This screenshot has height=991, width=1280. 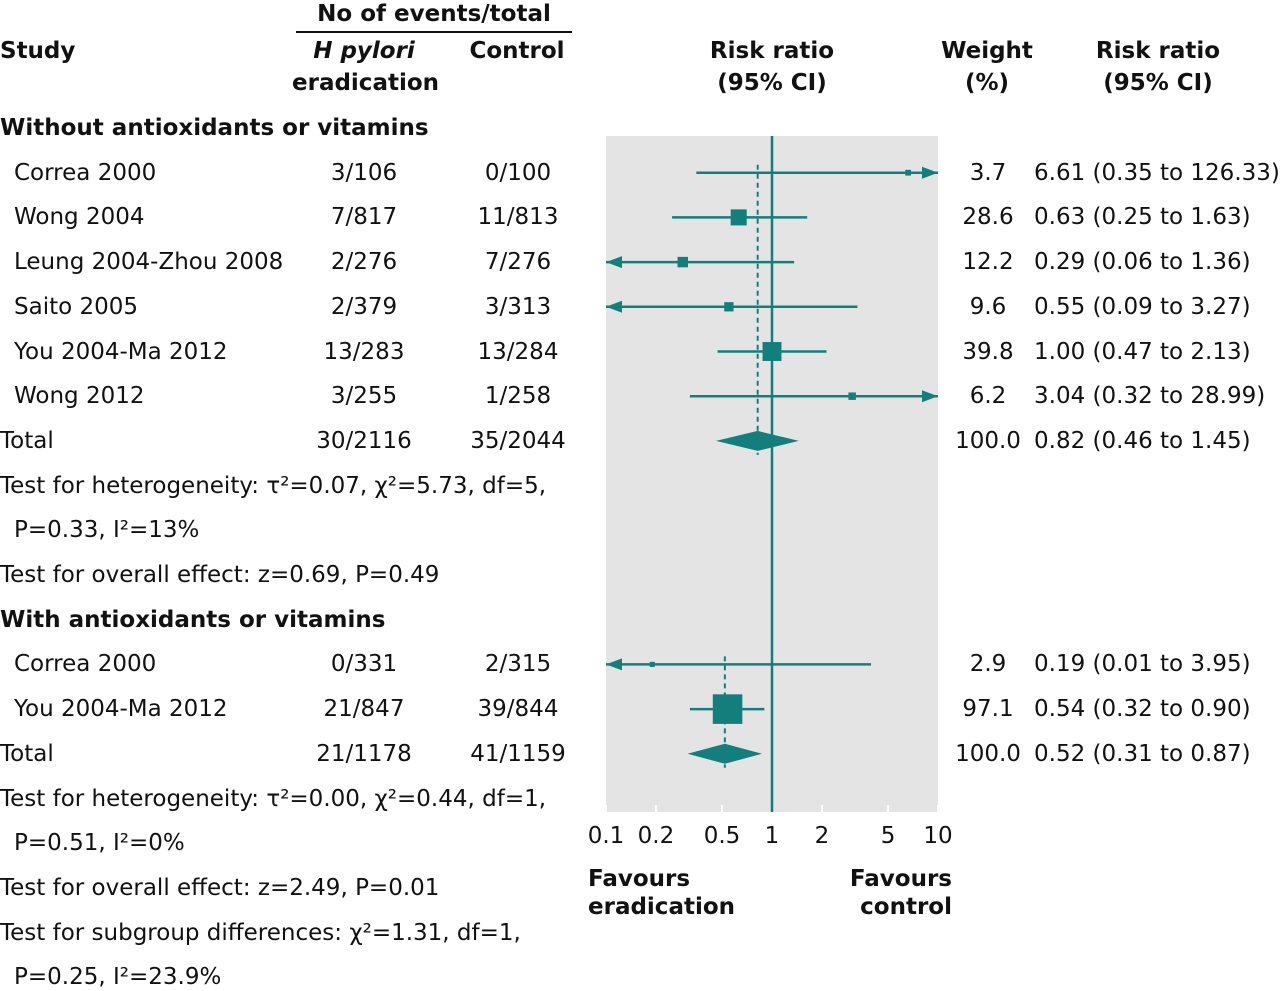 What do you see at coordinates (107, 530) in the screenshot?
I see `test-note: P=0.33, I²=13%` at bounding box center [107, 530].